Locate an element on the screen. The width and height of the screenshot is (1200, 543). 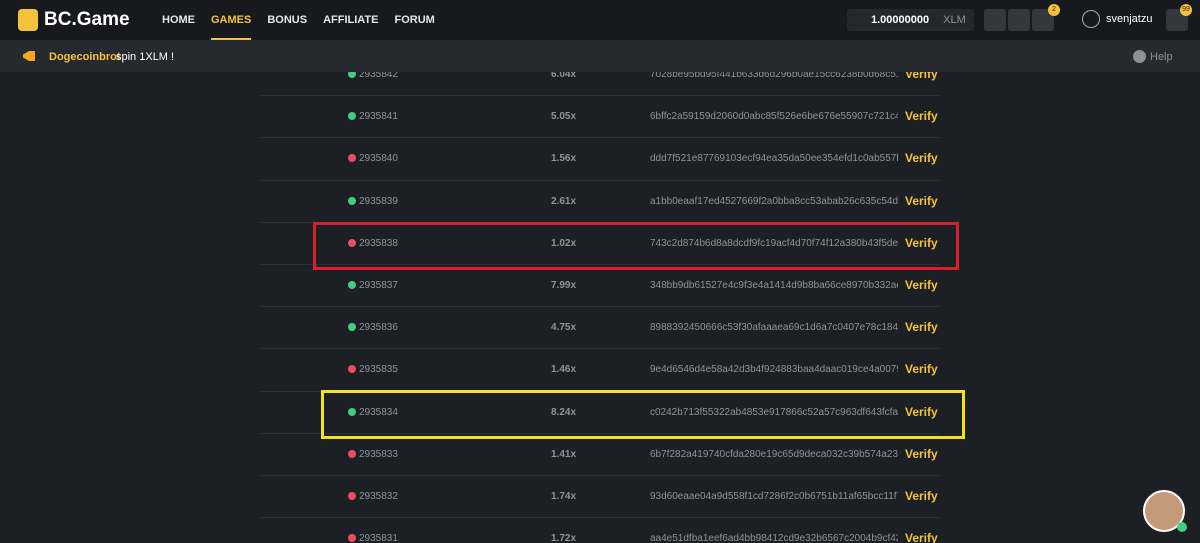
help-link: Help is located at coordinates (1161, 57).